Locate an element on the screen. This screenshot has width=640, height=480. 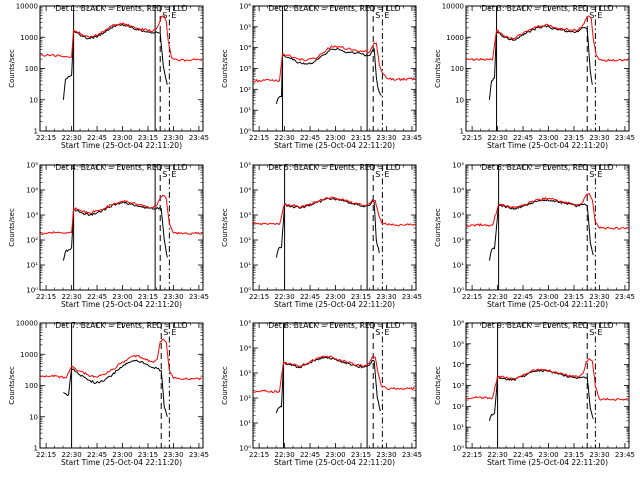
panel-title: Det 9: BLACK = Events, RED = LLD is located at coordinates (547, 325).